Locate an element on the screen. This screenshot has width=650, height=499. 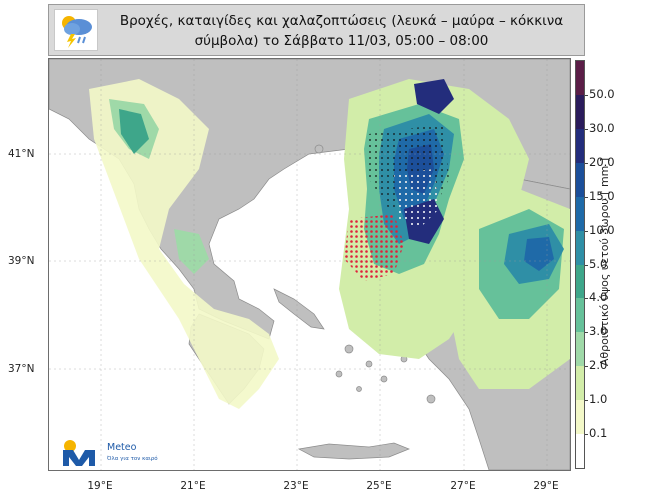
lon-label-25: 25°E is located at coordinates (379, 486).